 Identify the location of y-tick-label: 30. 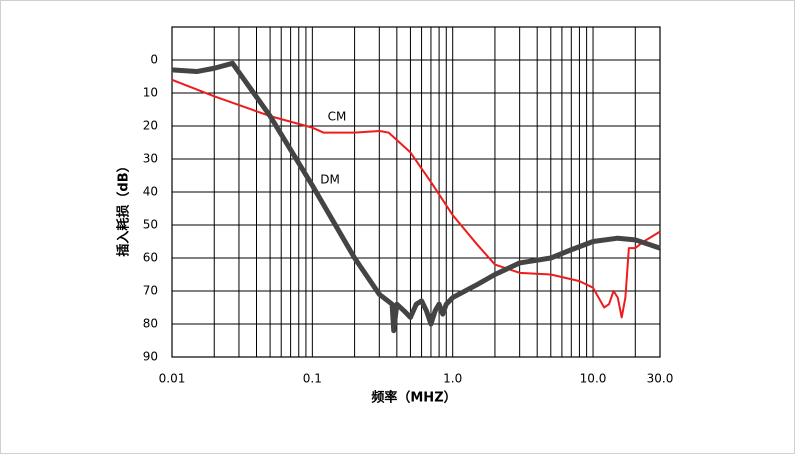
(150, 159).